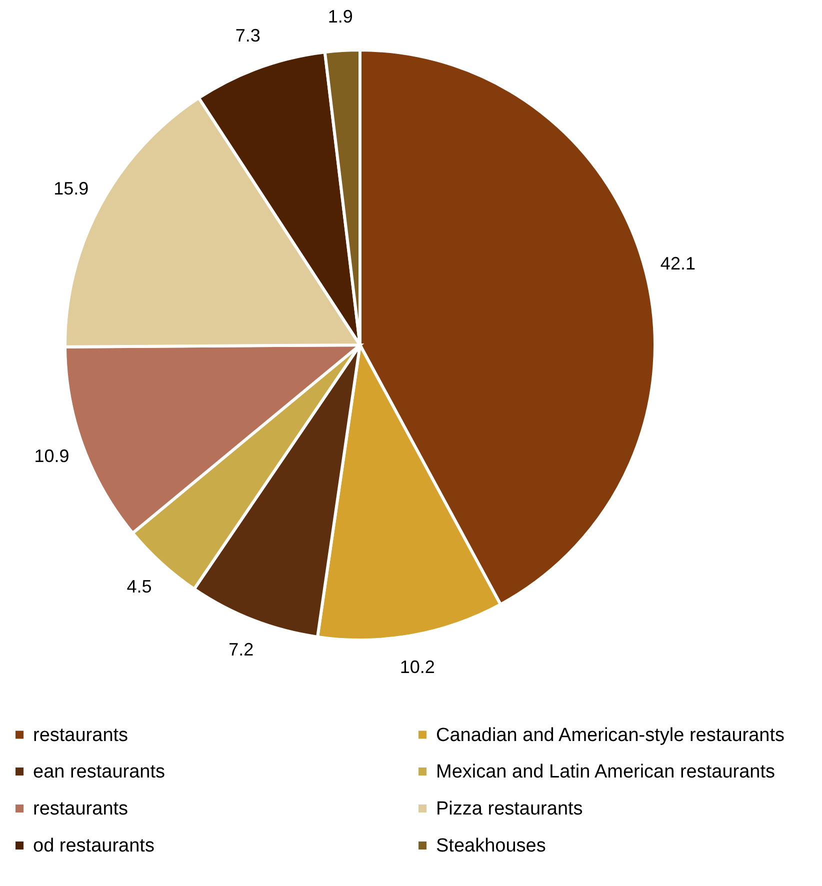 Image resolution: width=822 pixels, height=886 pixels. Describe the element at coordinates (417, 666) in the screenshot. I see `data-label: 10.2` at that location.